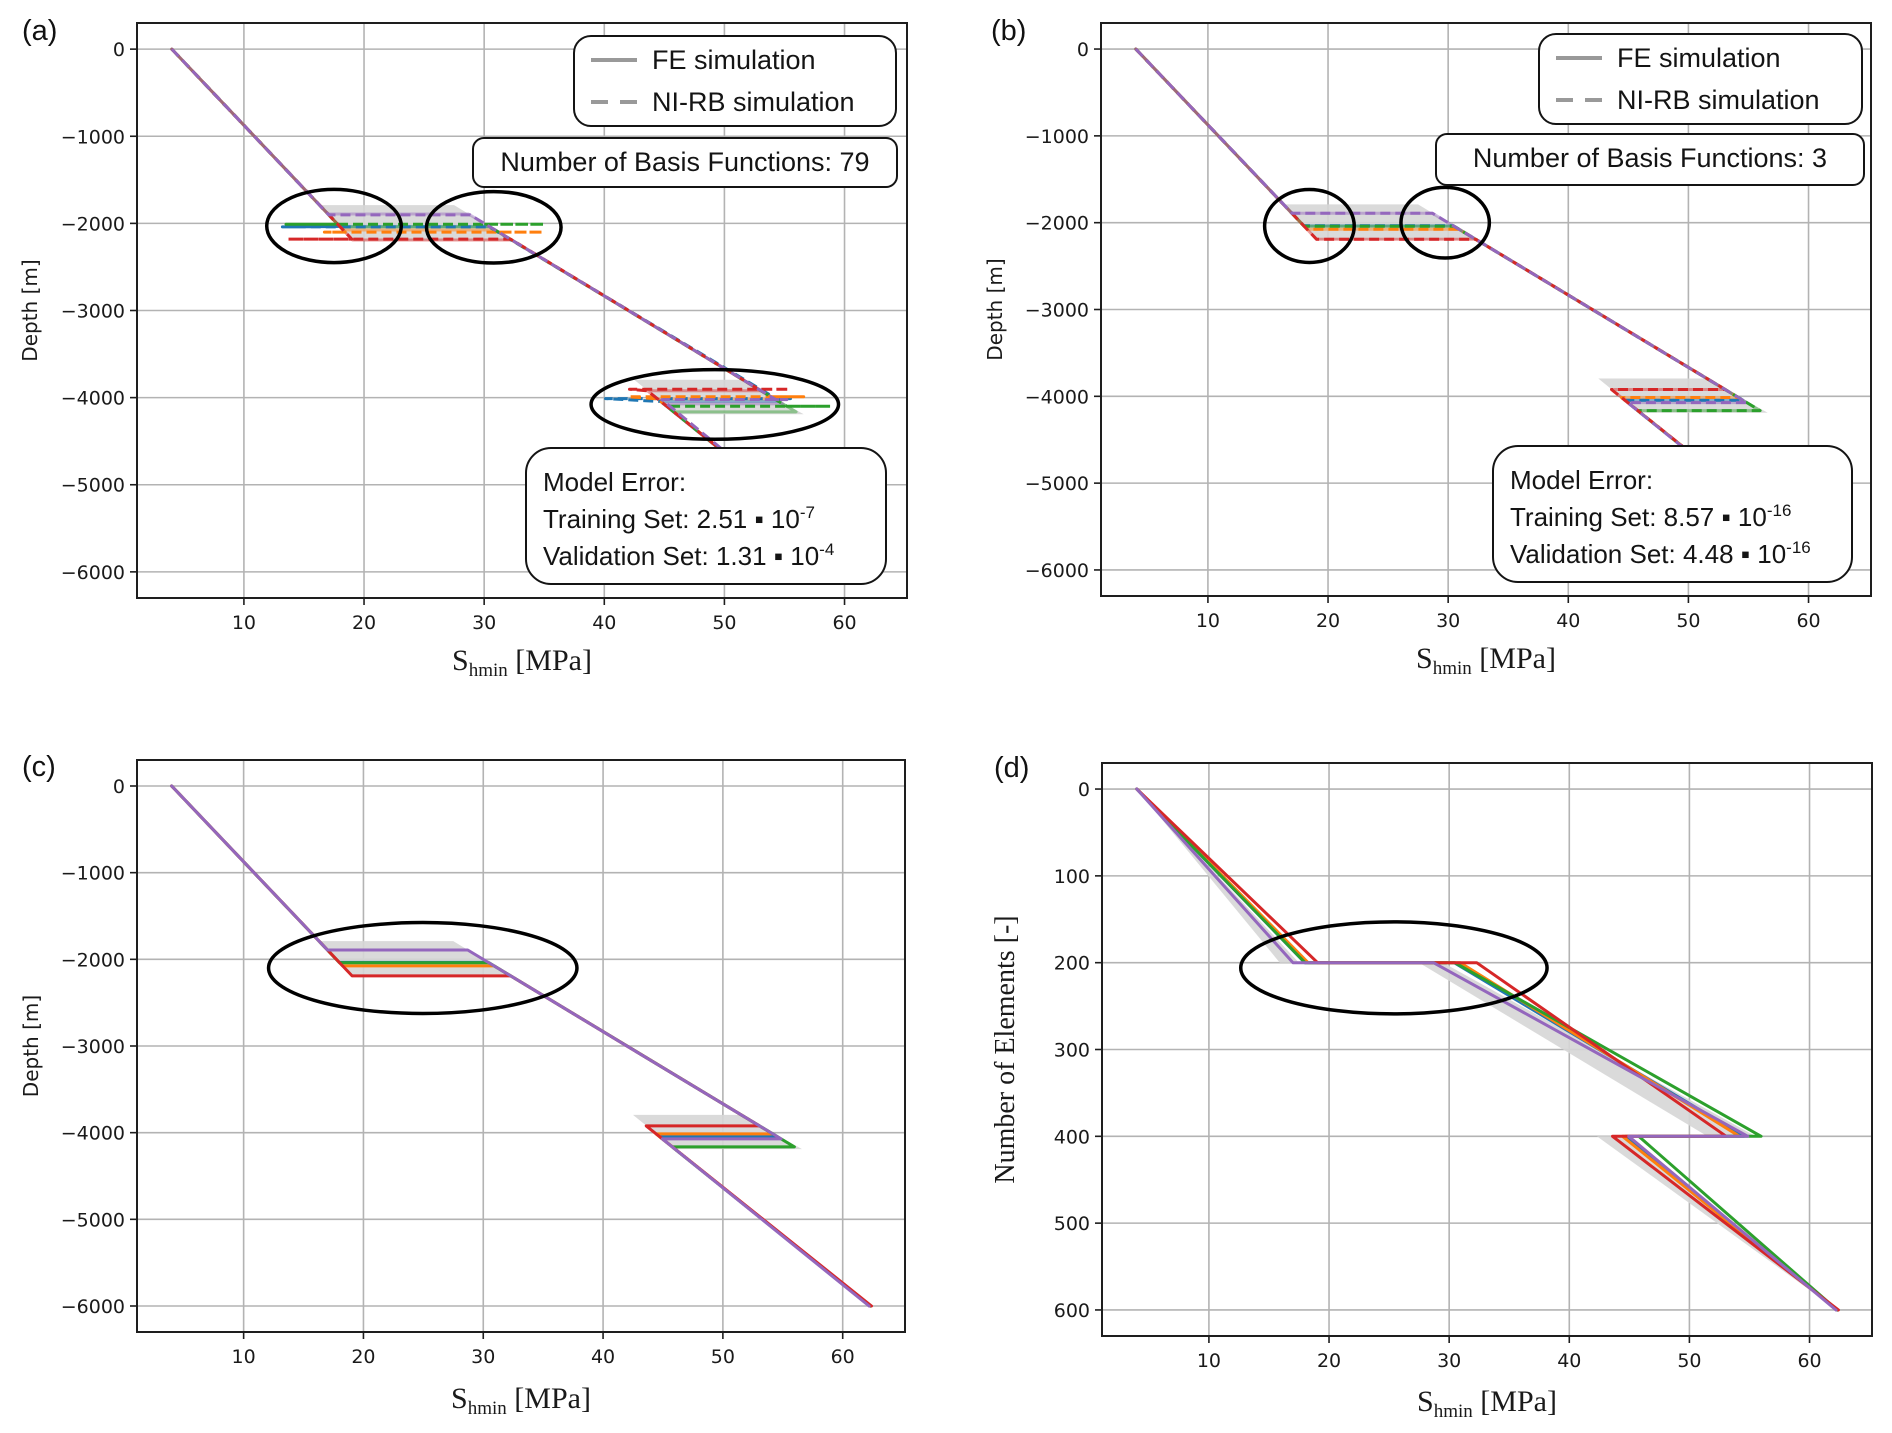 The width and height of the screenshot is (1892, 1433). I want to click on panel-label-c: (c), so click(39, 767).